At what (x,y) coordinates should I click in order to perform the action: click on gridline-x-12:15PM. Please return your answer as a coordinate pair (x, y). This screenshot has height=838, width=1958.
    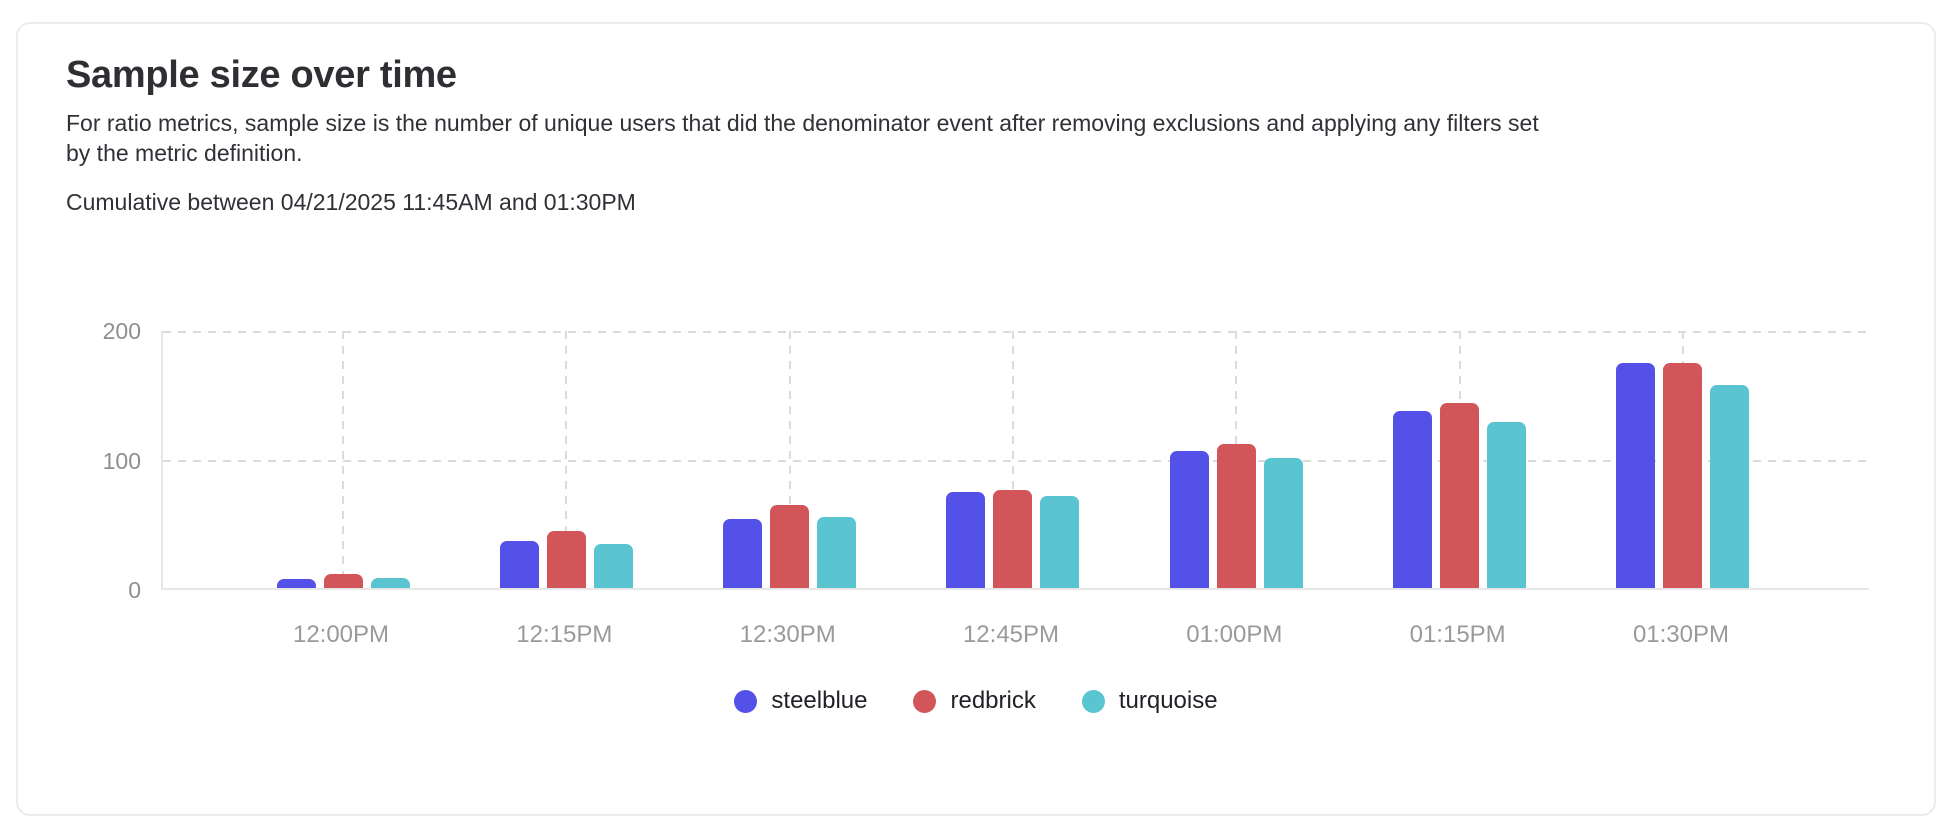
    Looking at the image, I should click on (566, 460).